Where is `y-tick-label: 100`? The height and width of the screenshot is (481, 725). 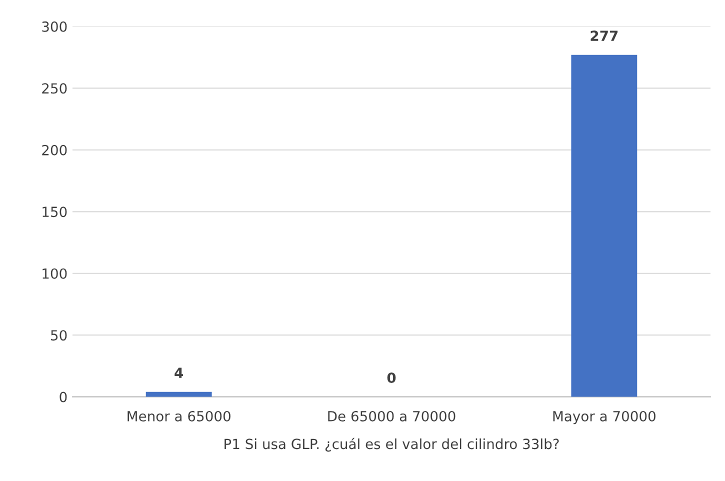
y-tick-label: 100 is located at coordinates (54, 273).